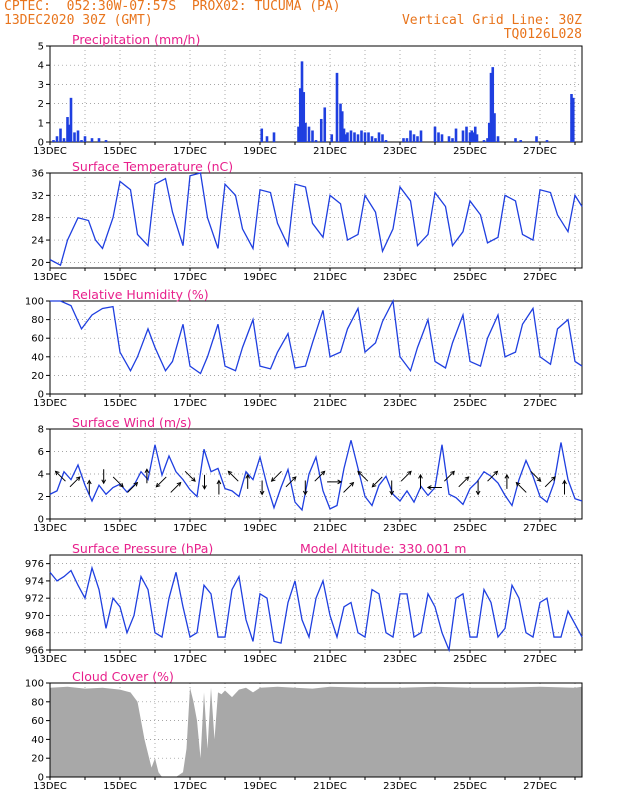 Image resolution: width=618 pixels, height=800 pixels. Describe the element at coordinates (37, 218) in the screenshot. I see `y-tick-label: 28` at that location.